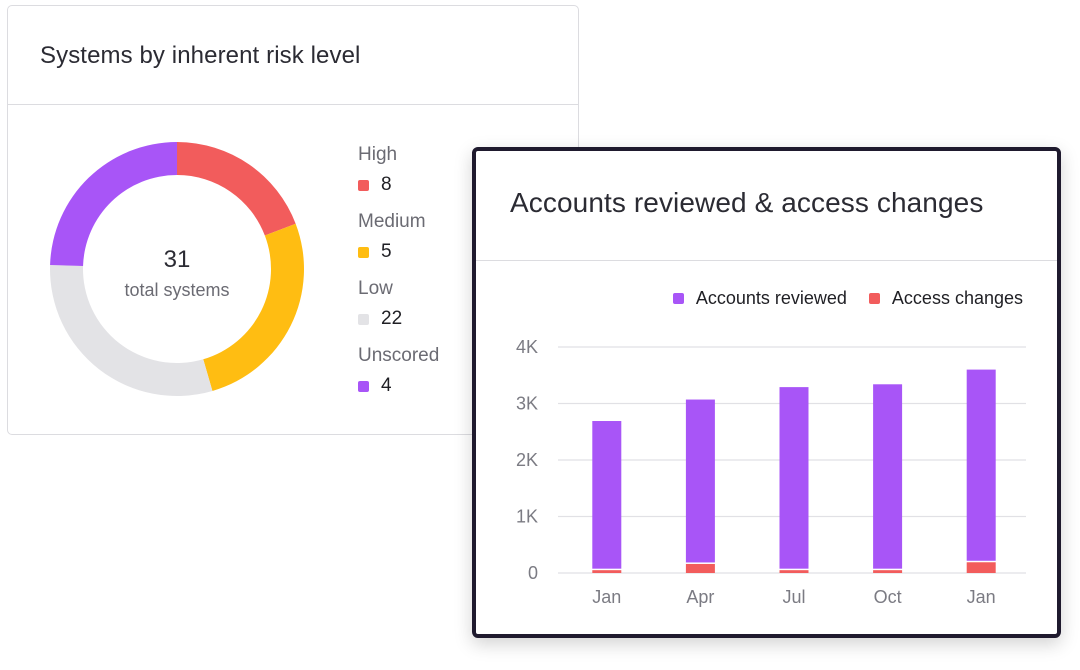 Image resolution: width=1080 pixels, height=670 pixels. Describe the element at coordinates (793, 597) in the screenshot. I see `x-tick-label: Jul` at that location.